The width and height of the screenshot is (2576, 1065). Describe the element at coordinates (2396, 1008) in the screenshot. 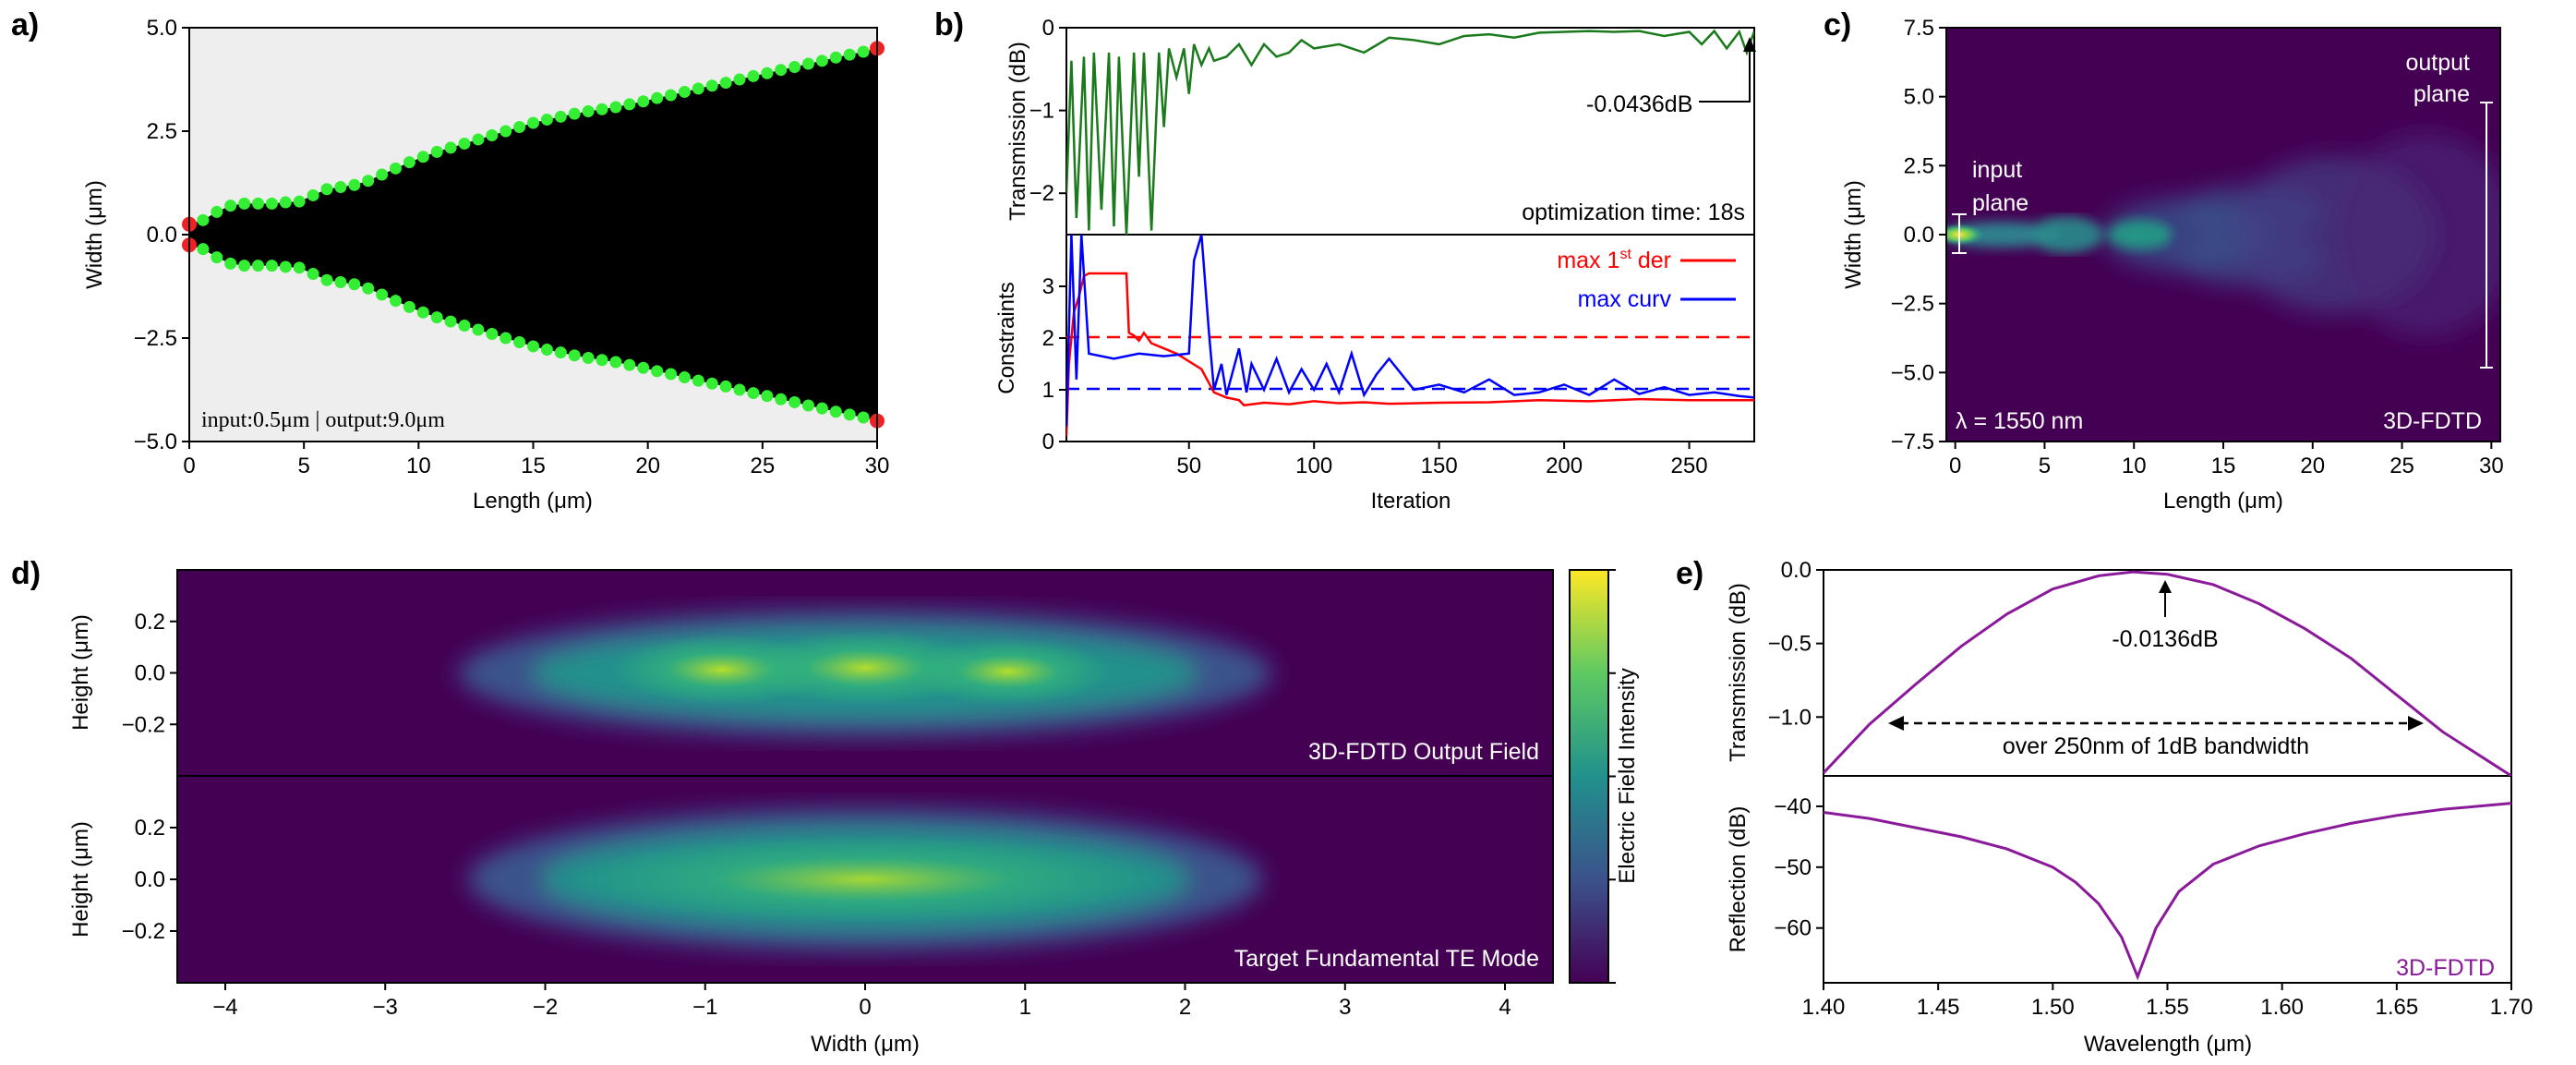

I see `panel-e-x-tick-label: 1.65` at that location.